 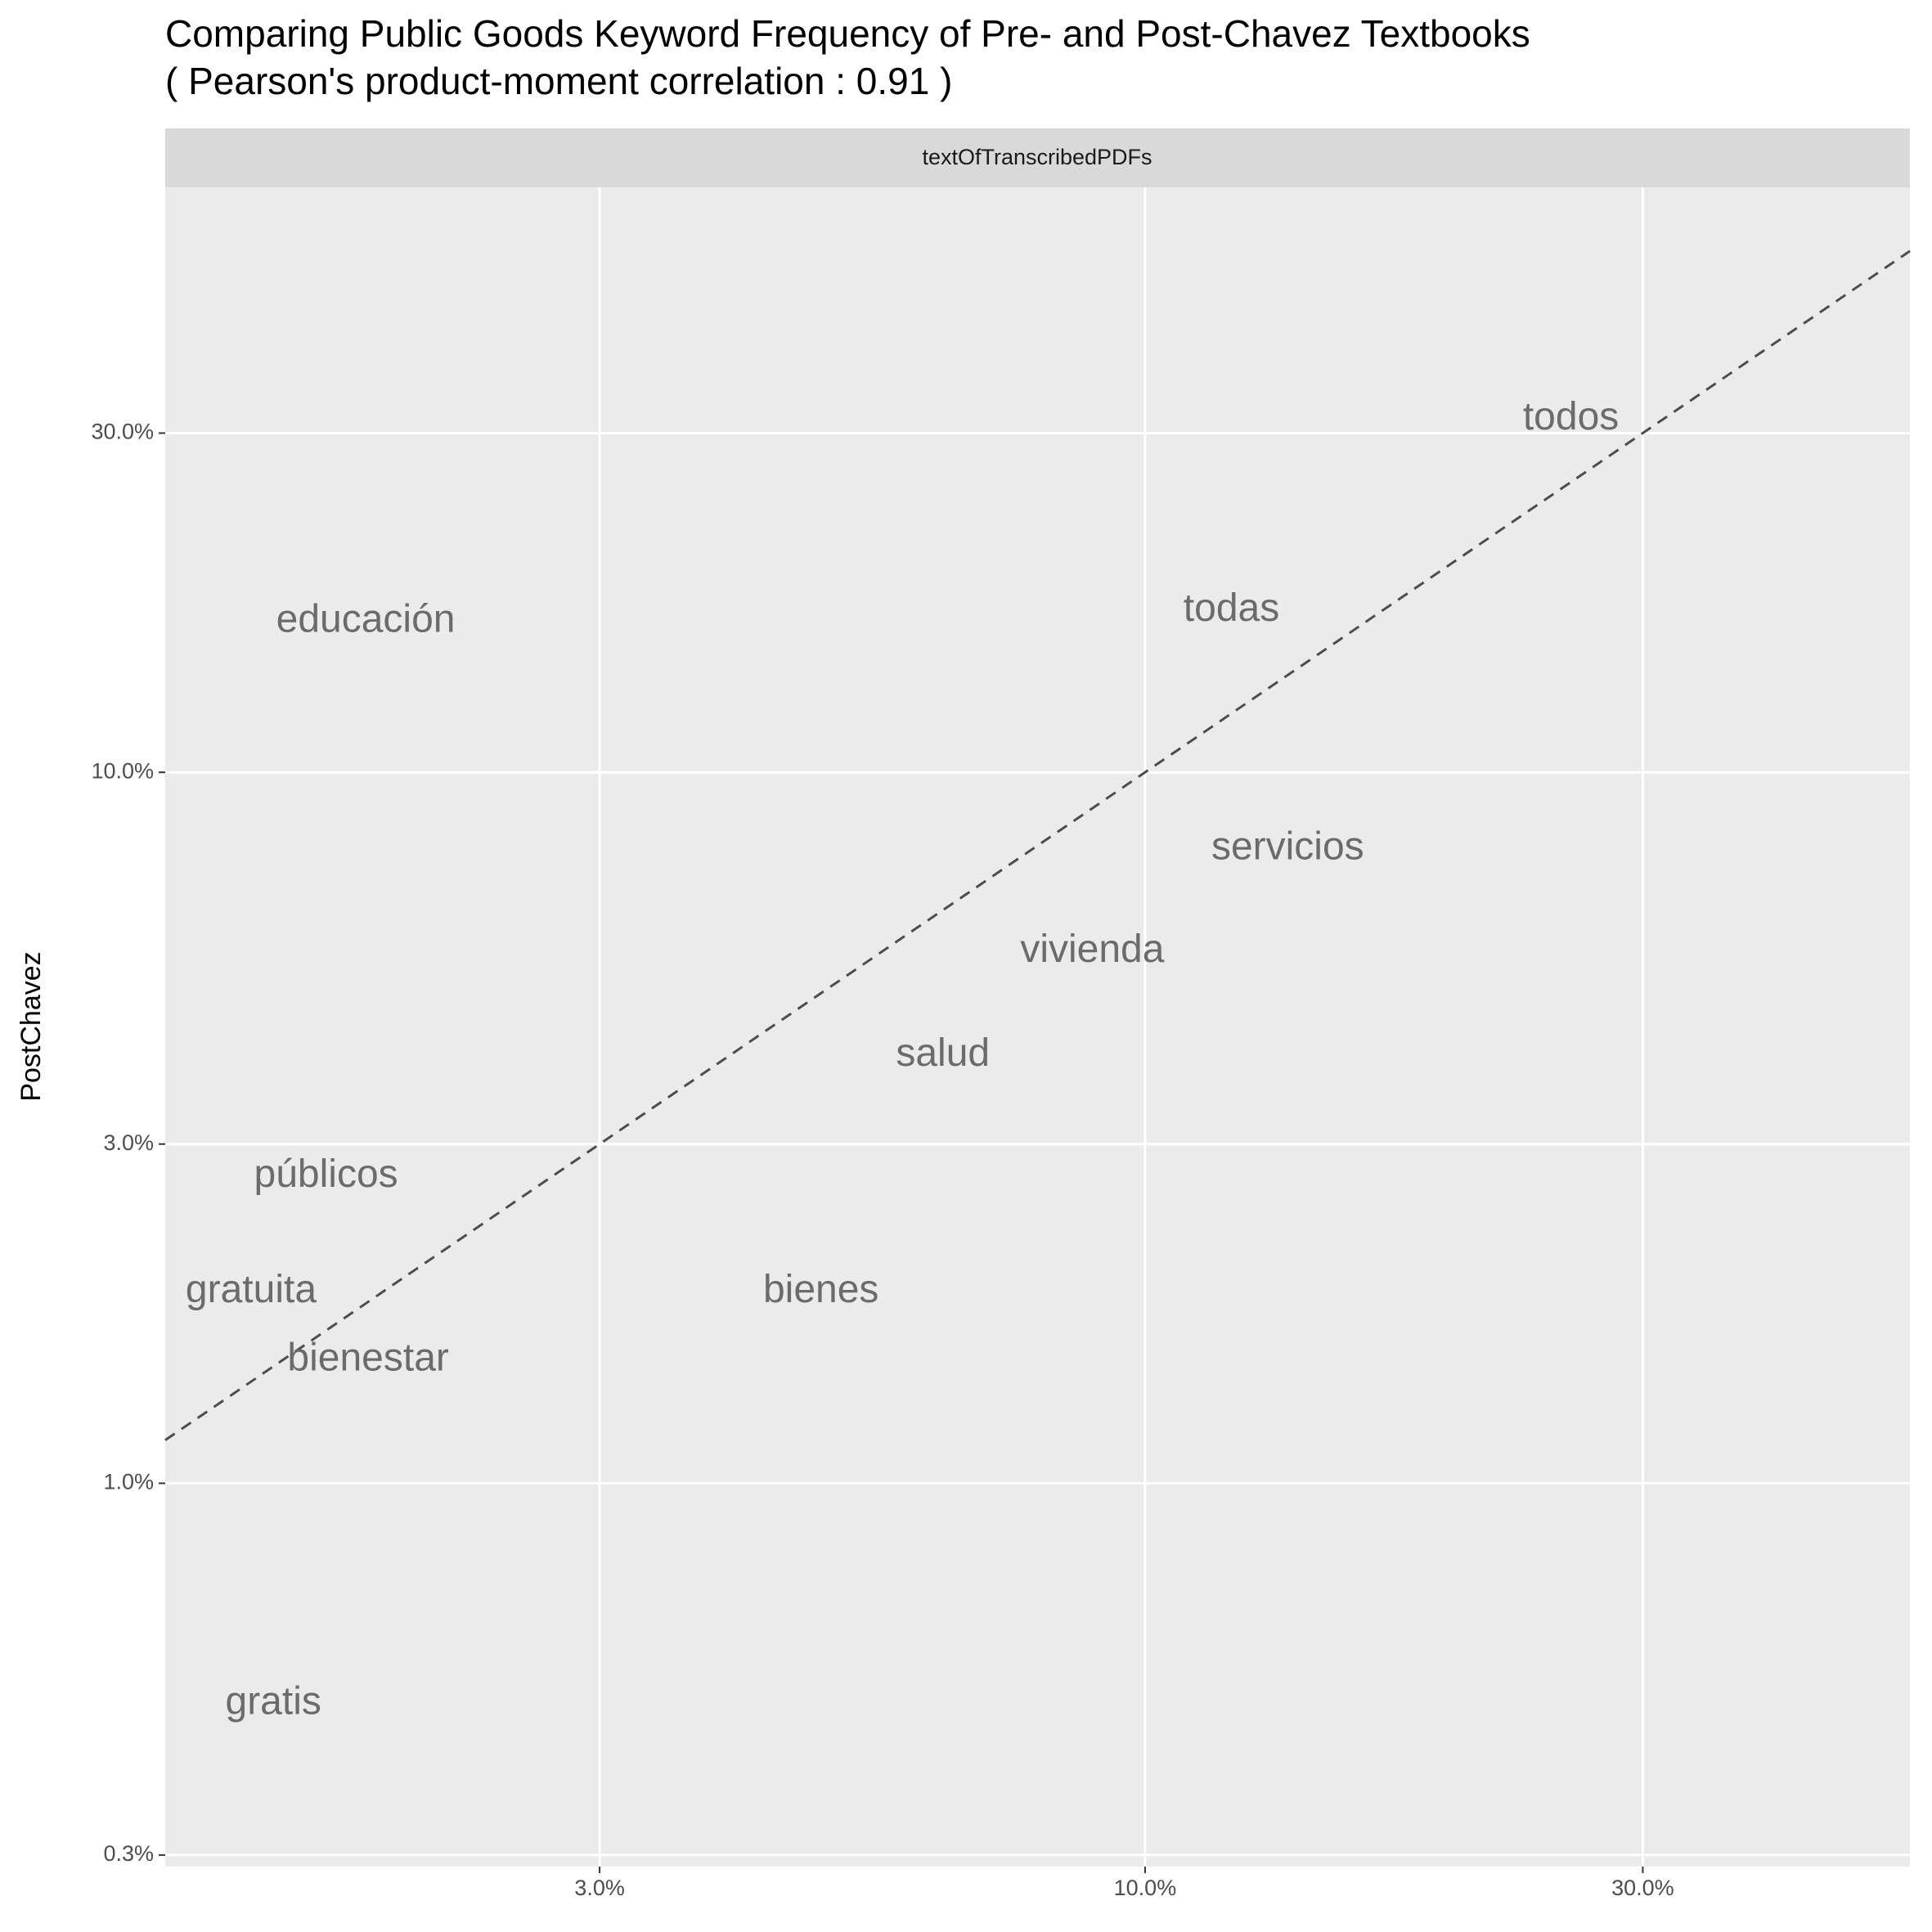 I want to click on y-tick-label: 3.0%, so click(x=128, y=1143).